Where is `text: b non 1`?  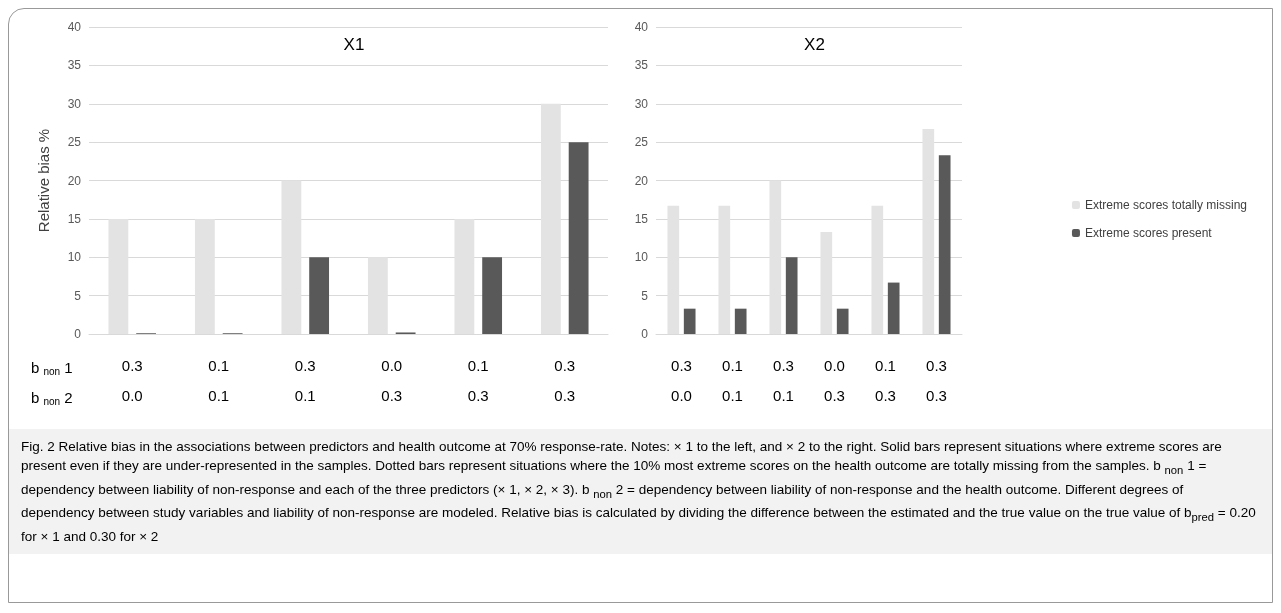 text: b non 1 is located at coordinates (52, 368).